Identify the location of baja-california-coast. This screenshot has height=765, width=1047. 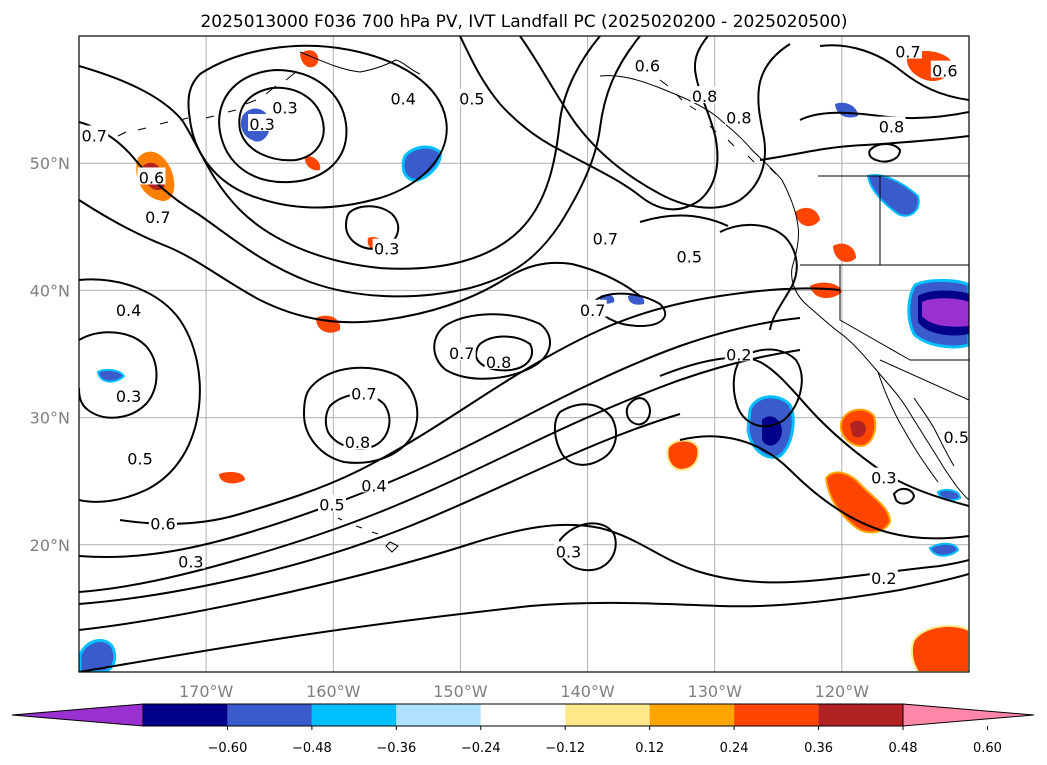
(908, 427).